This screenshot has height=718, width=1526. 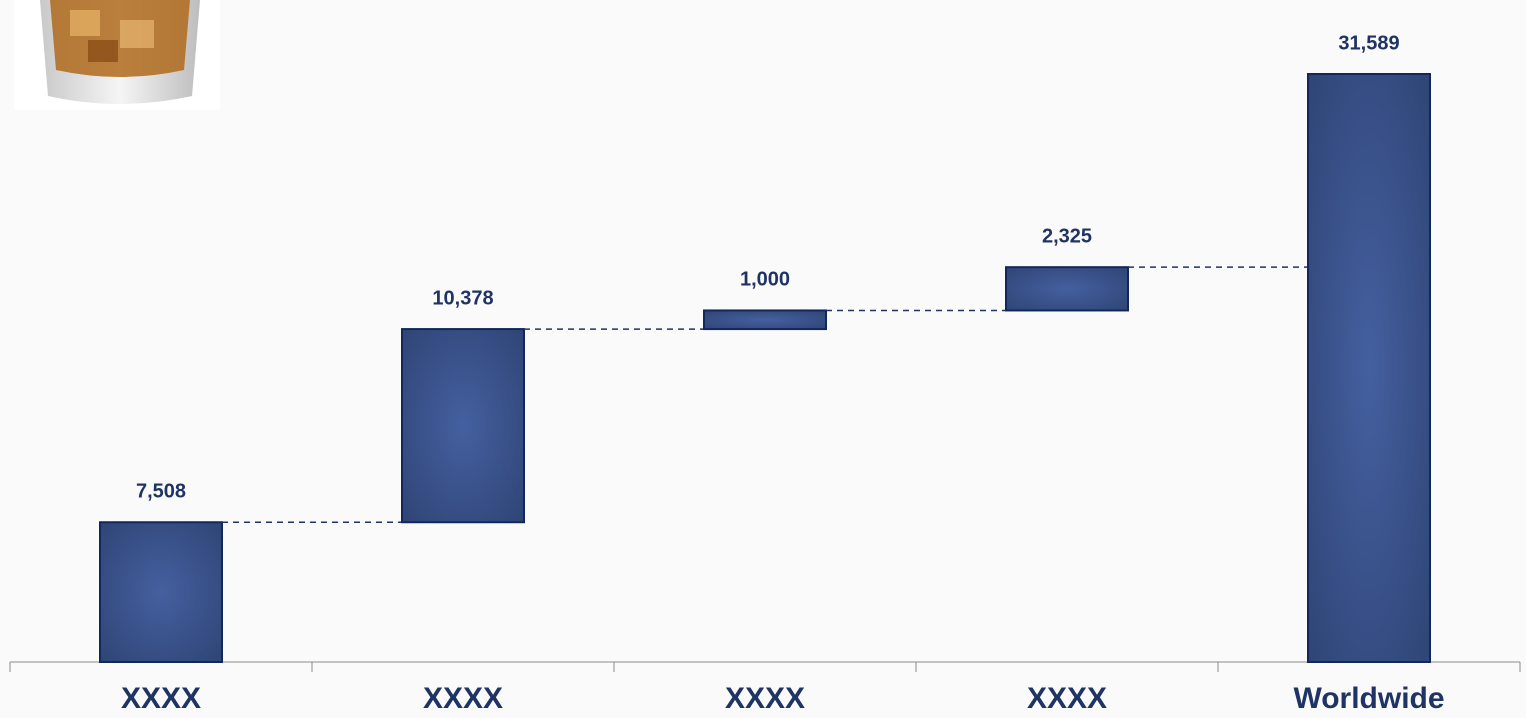 What do you see at coordinates (462, 298) in the screenshot?
I see `value-label: 10,378` at bounding box center [462, 298].